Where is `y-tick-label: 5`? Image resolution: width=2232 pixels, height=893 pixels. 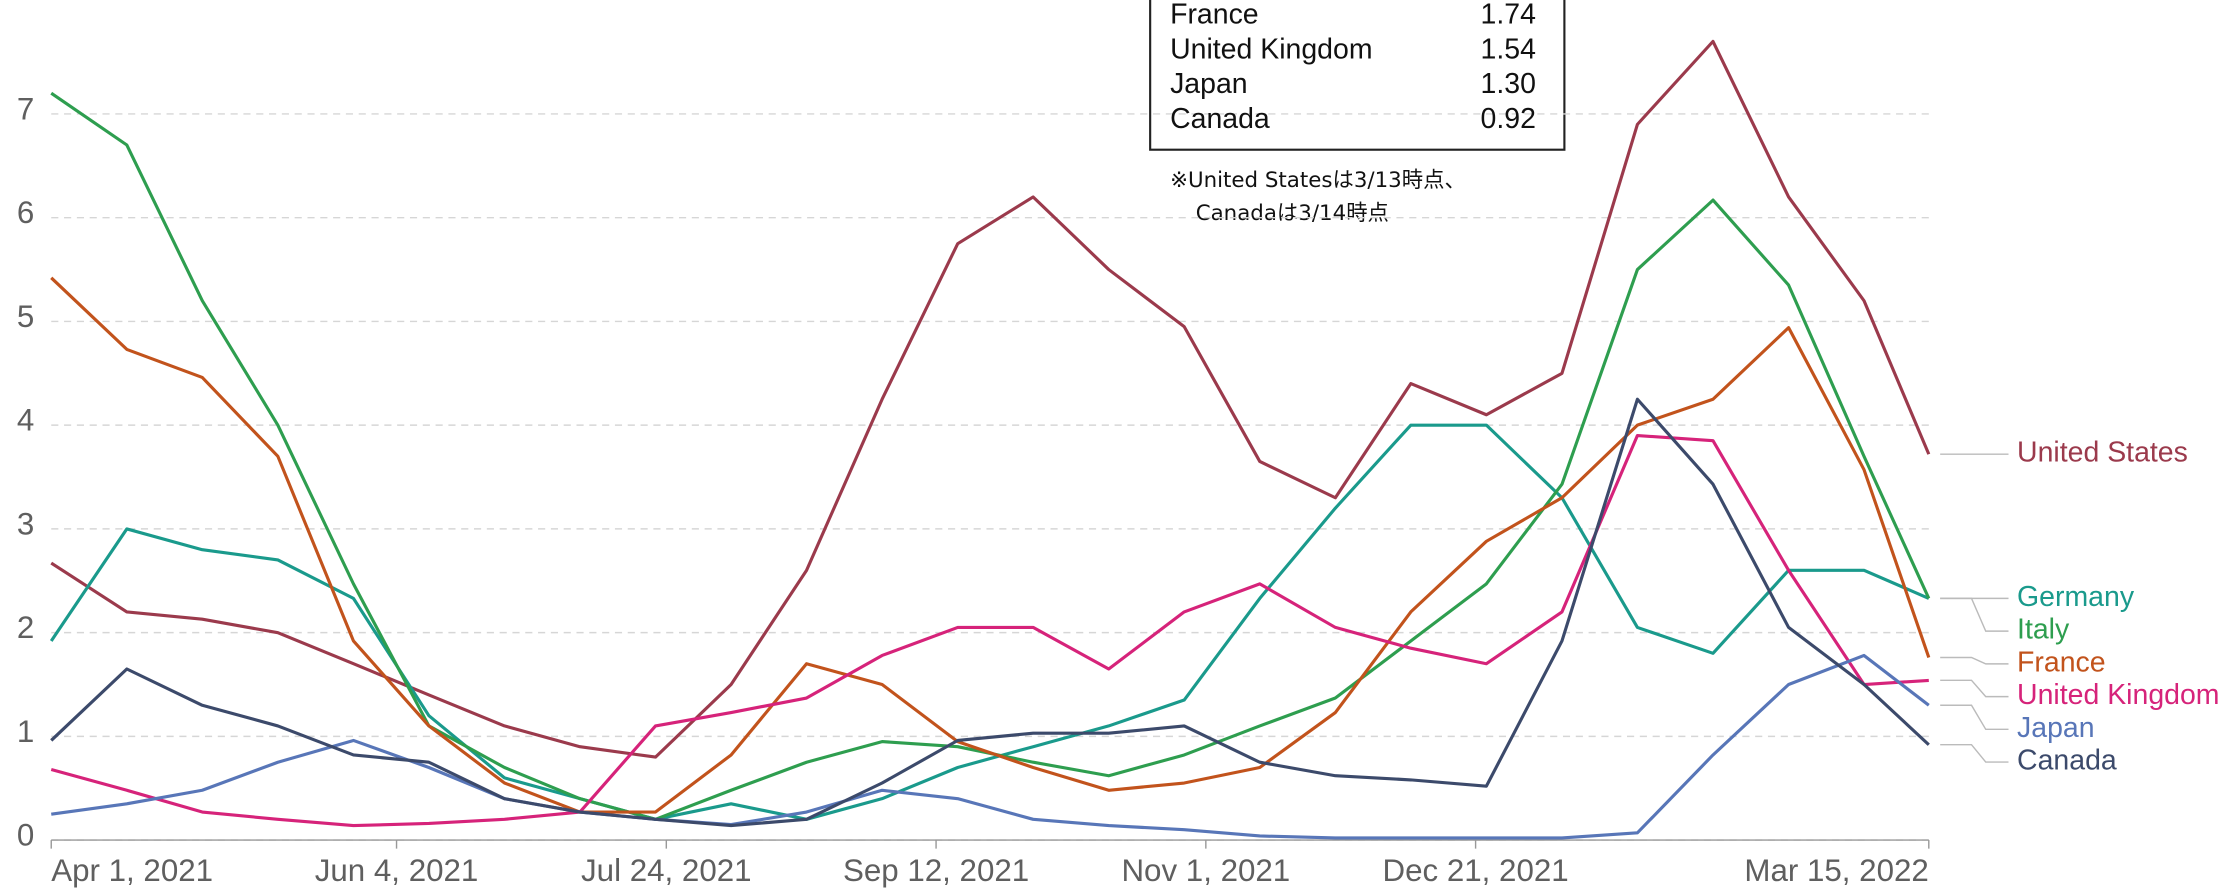
y-tick-label: 5 is located at coordinates (25, 316).